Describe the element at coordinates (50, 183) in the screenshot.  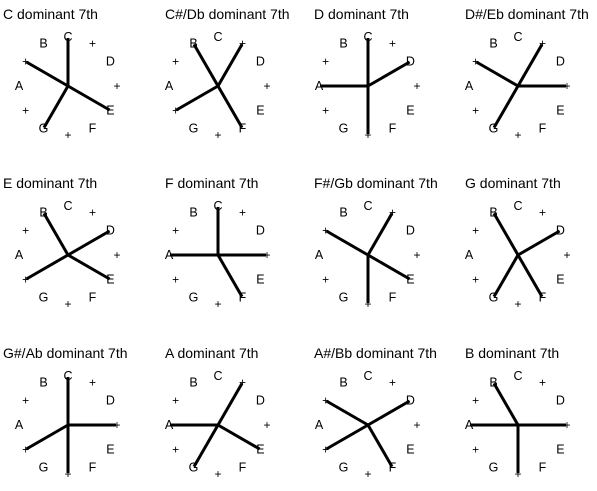
I see `chord-title: E dominant 7th` at that location.